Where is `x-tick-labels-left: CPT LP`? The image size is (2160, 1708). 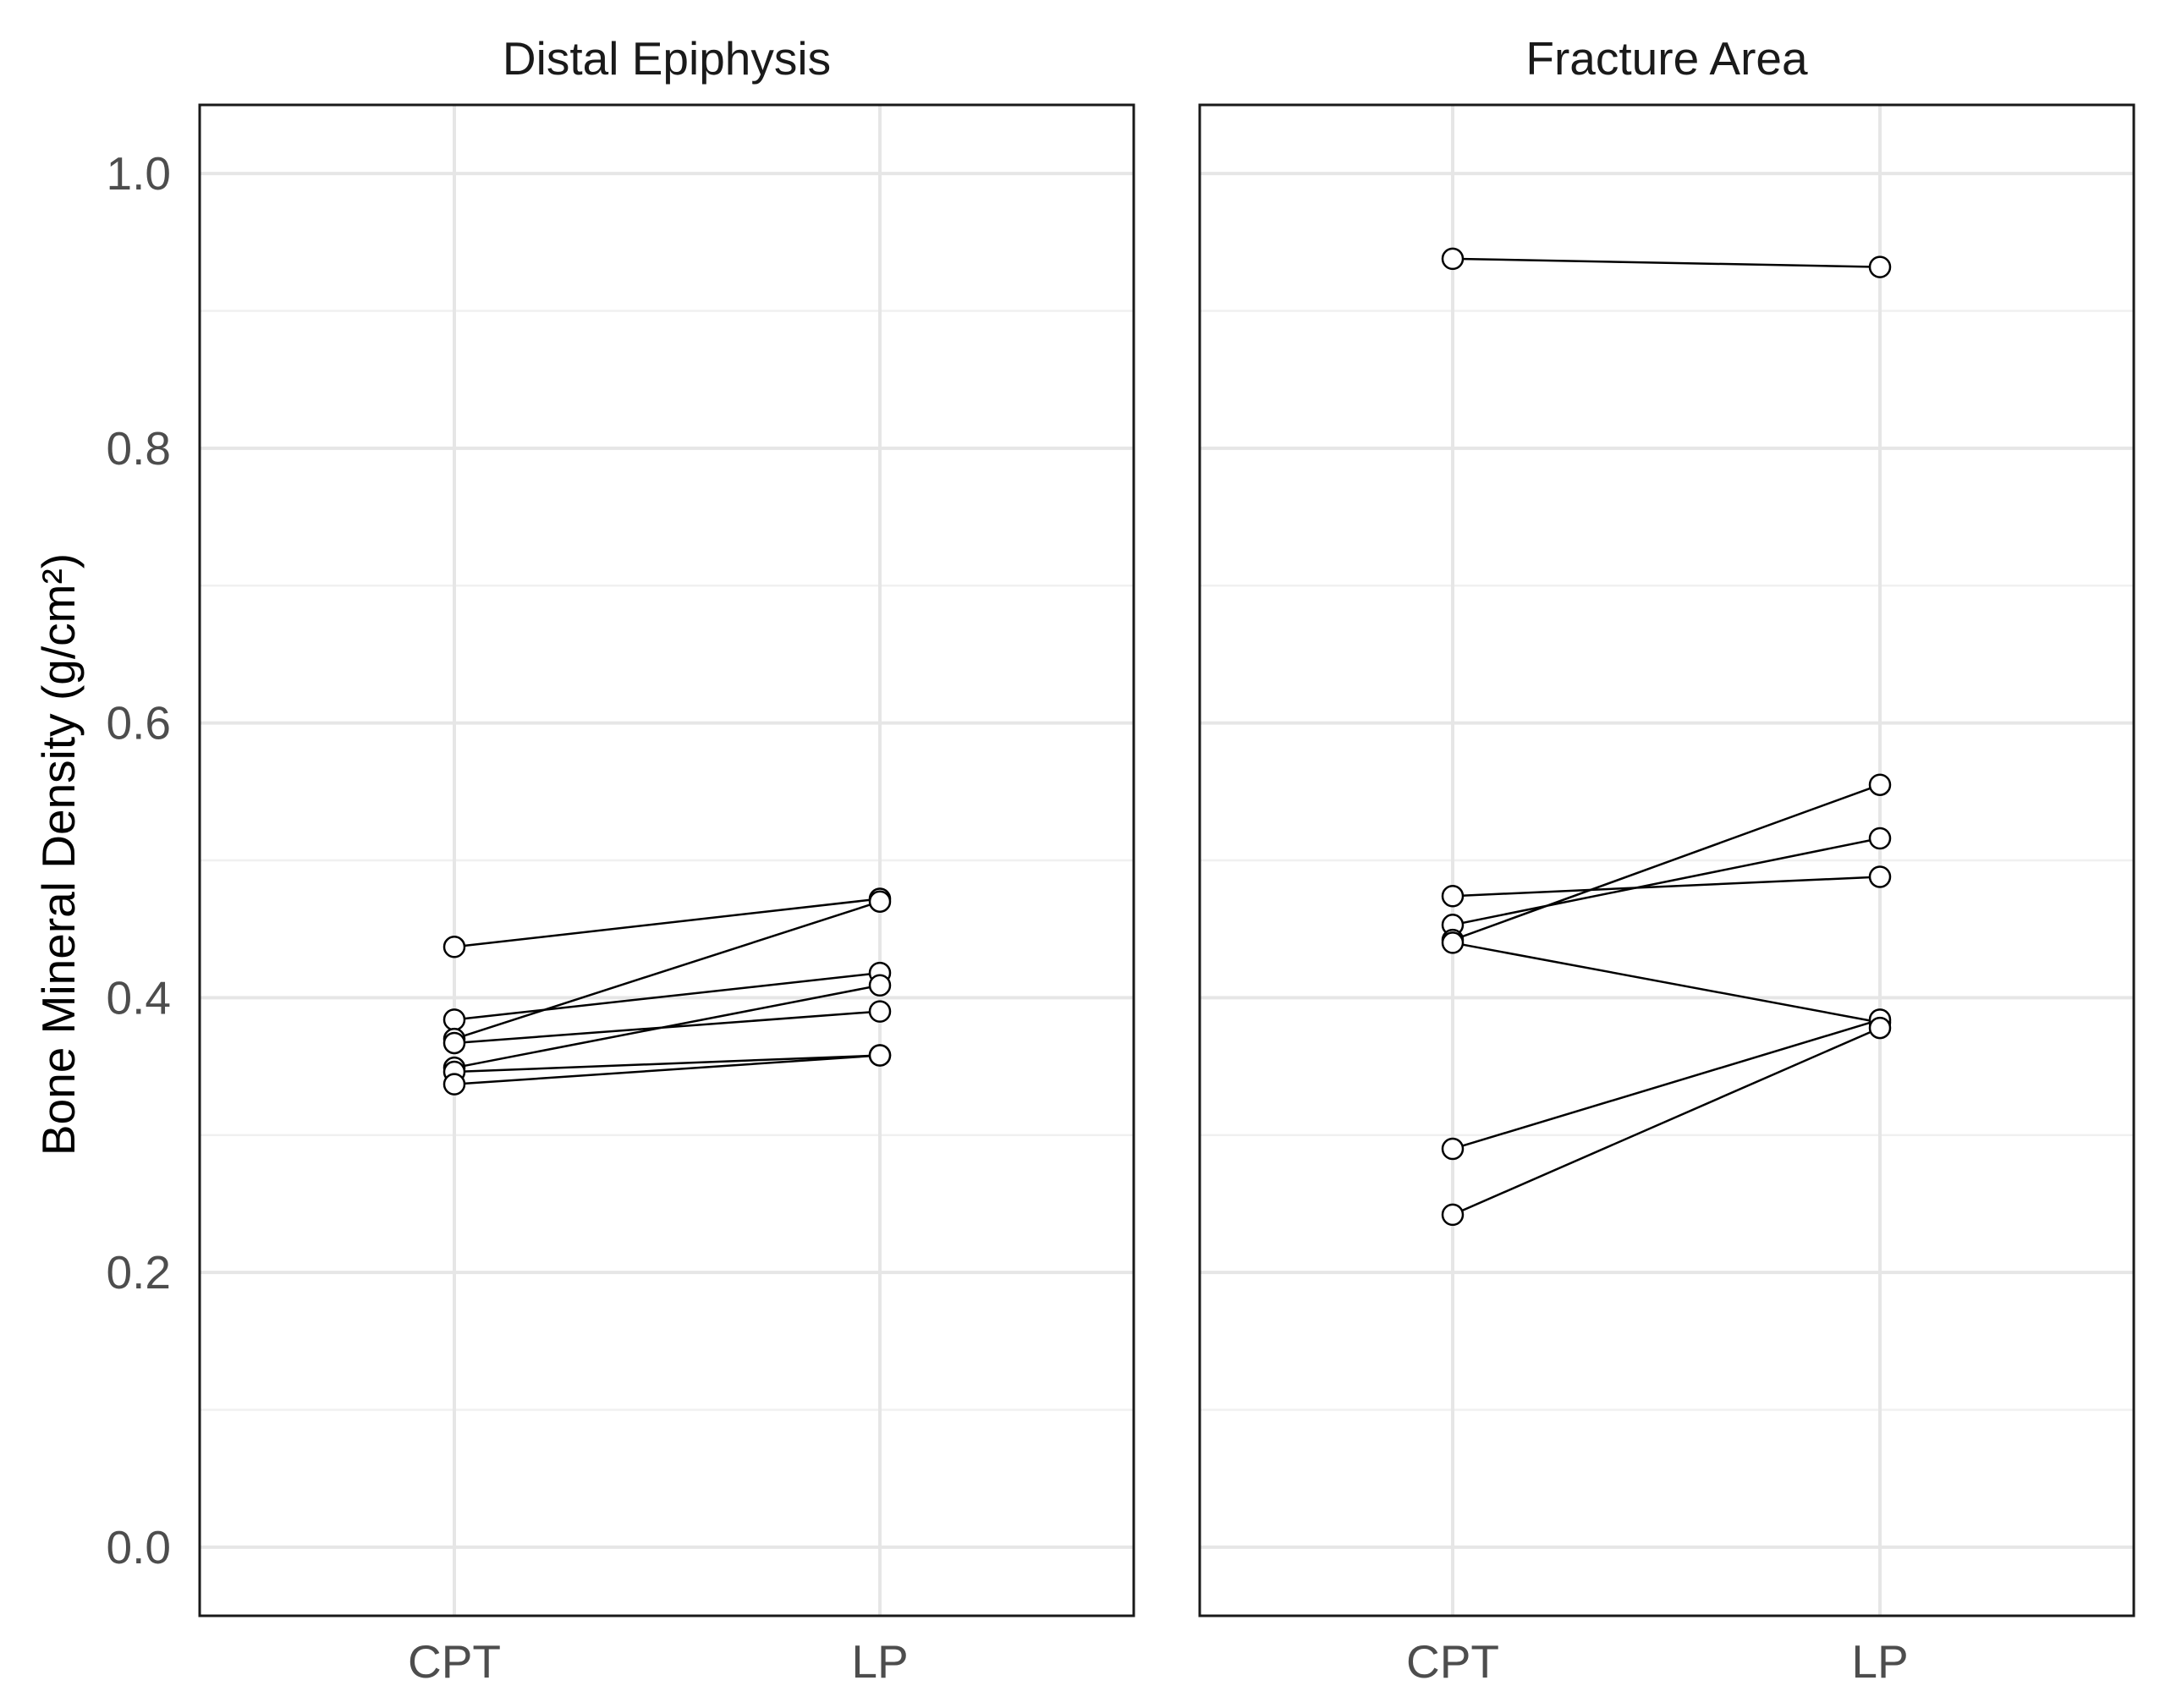
x-tick-labels-left: CPT LP is located at coordinates (658, 1661).